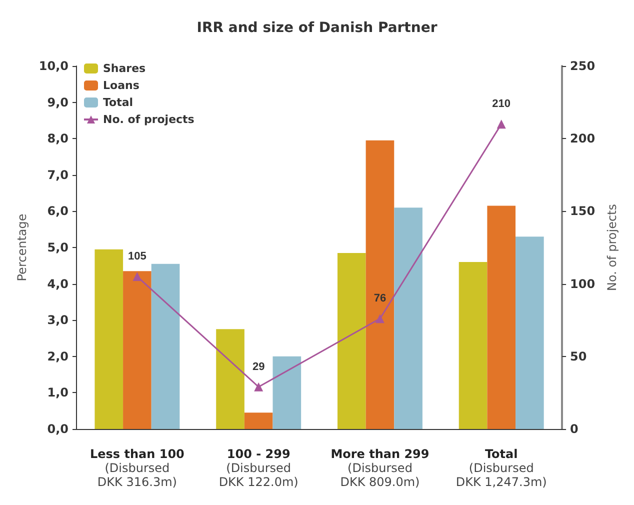  I want to click on y2-tick-label: 50, so click(578, 356).